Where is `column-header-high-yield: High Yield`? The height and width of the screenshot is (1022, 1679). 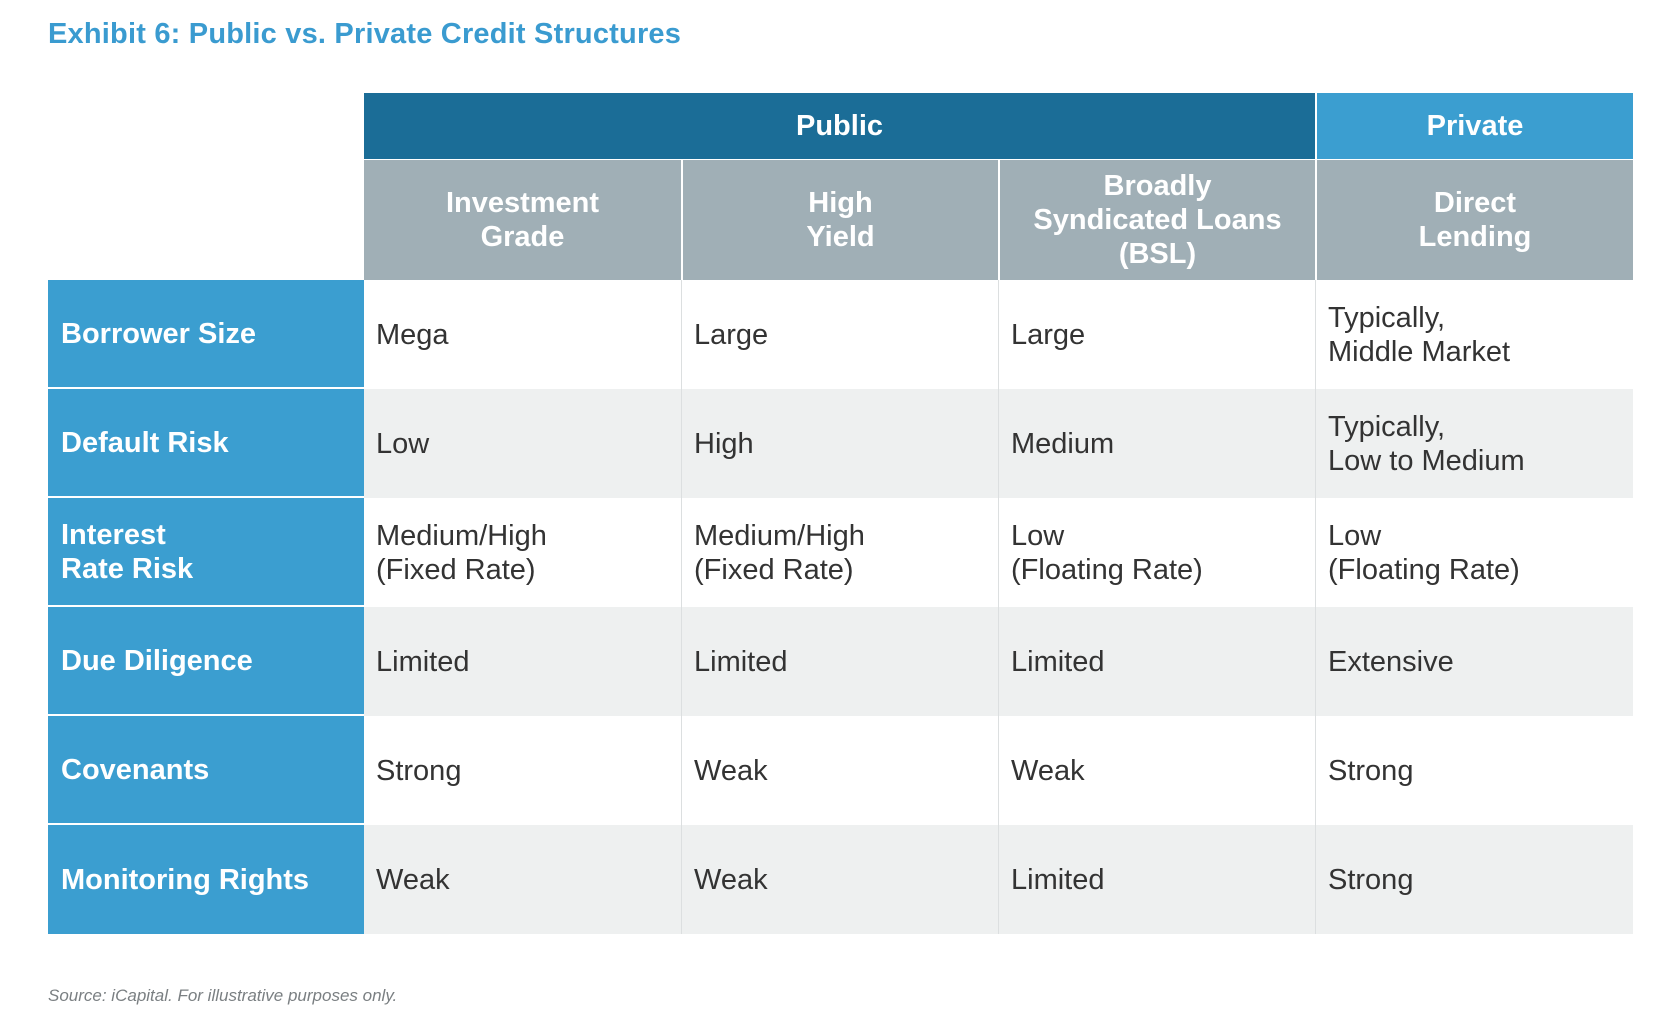
column-header-high-yield: High Yield is located at coordinates (839, 220).